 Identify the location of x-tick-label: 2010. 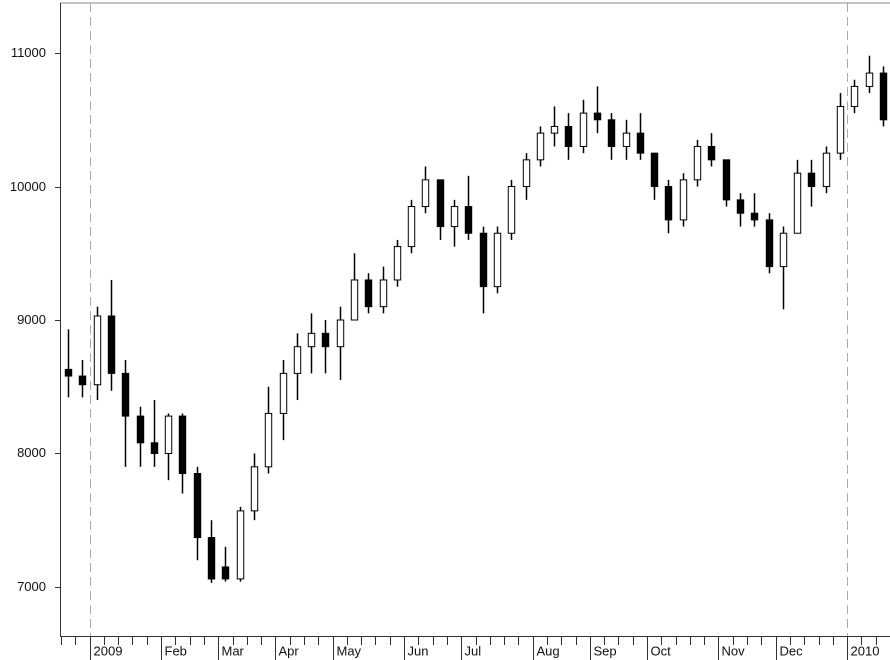
(865, 650).